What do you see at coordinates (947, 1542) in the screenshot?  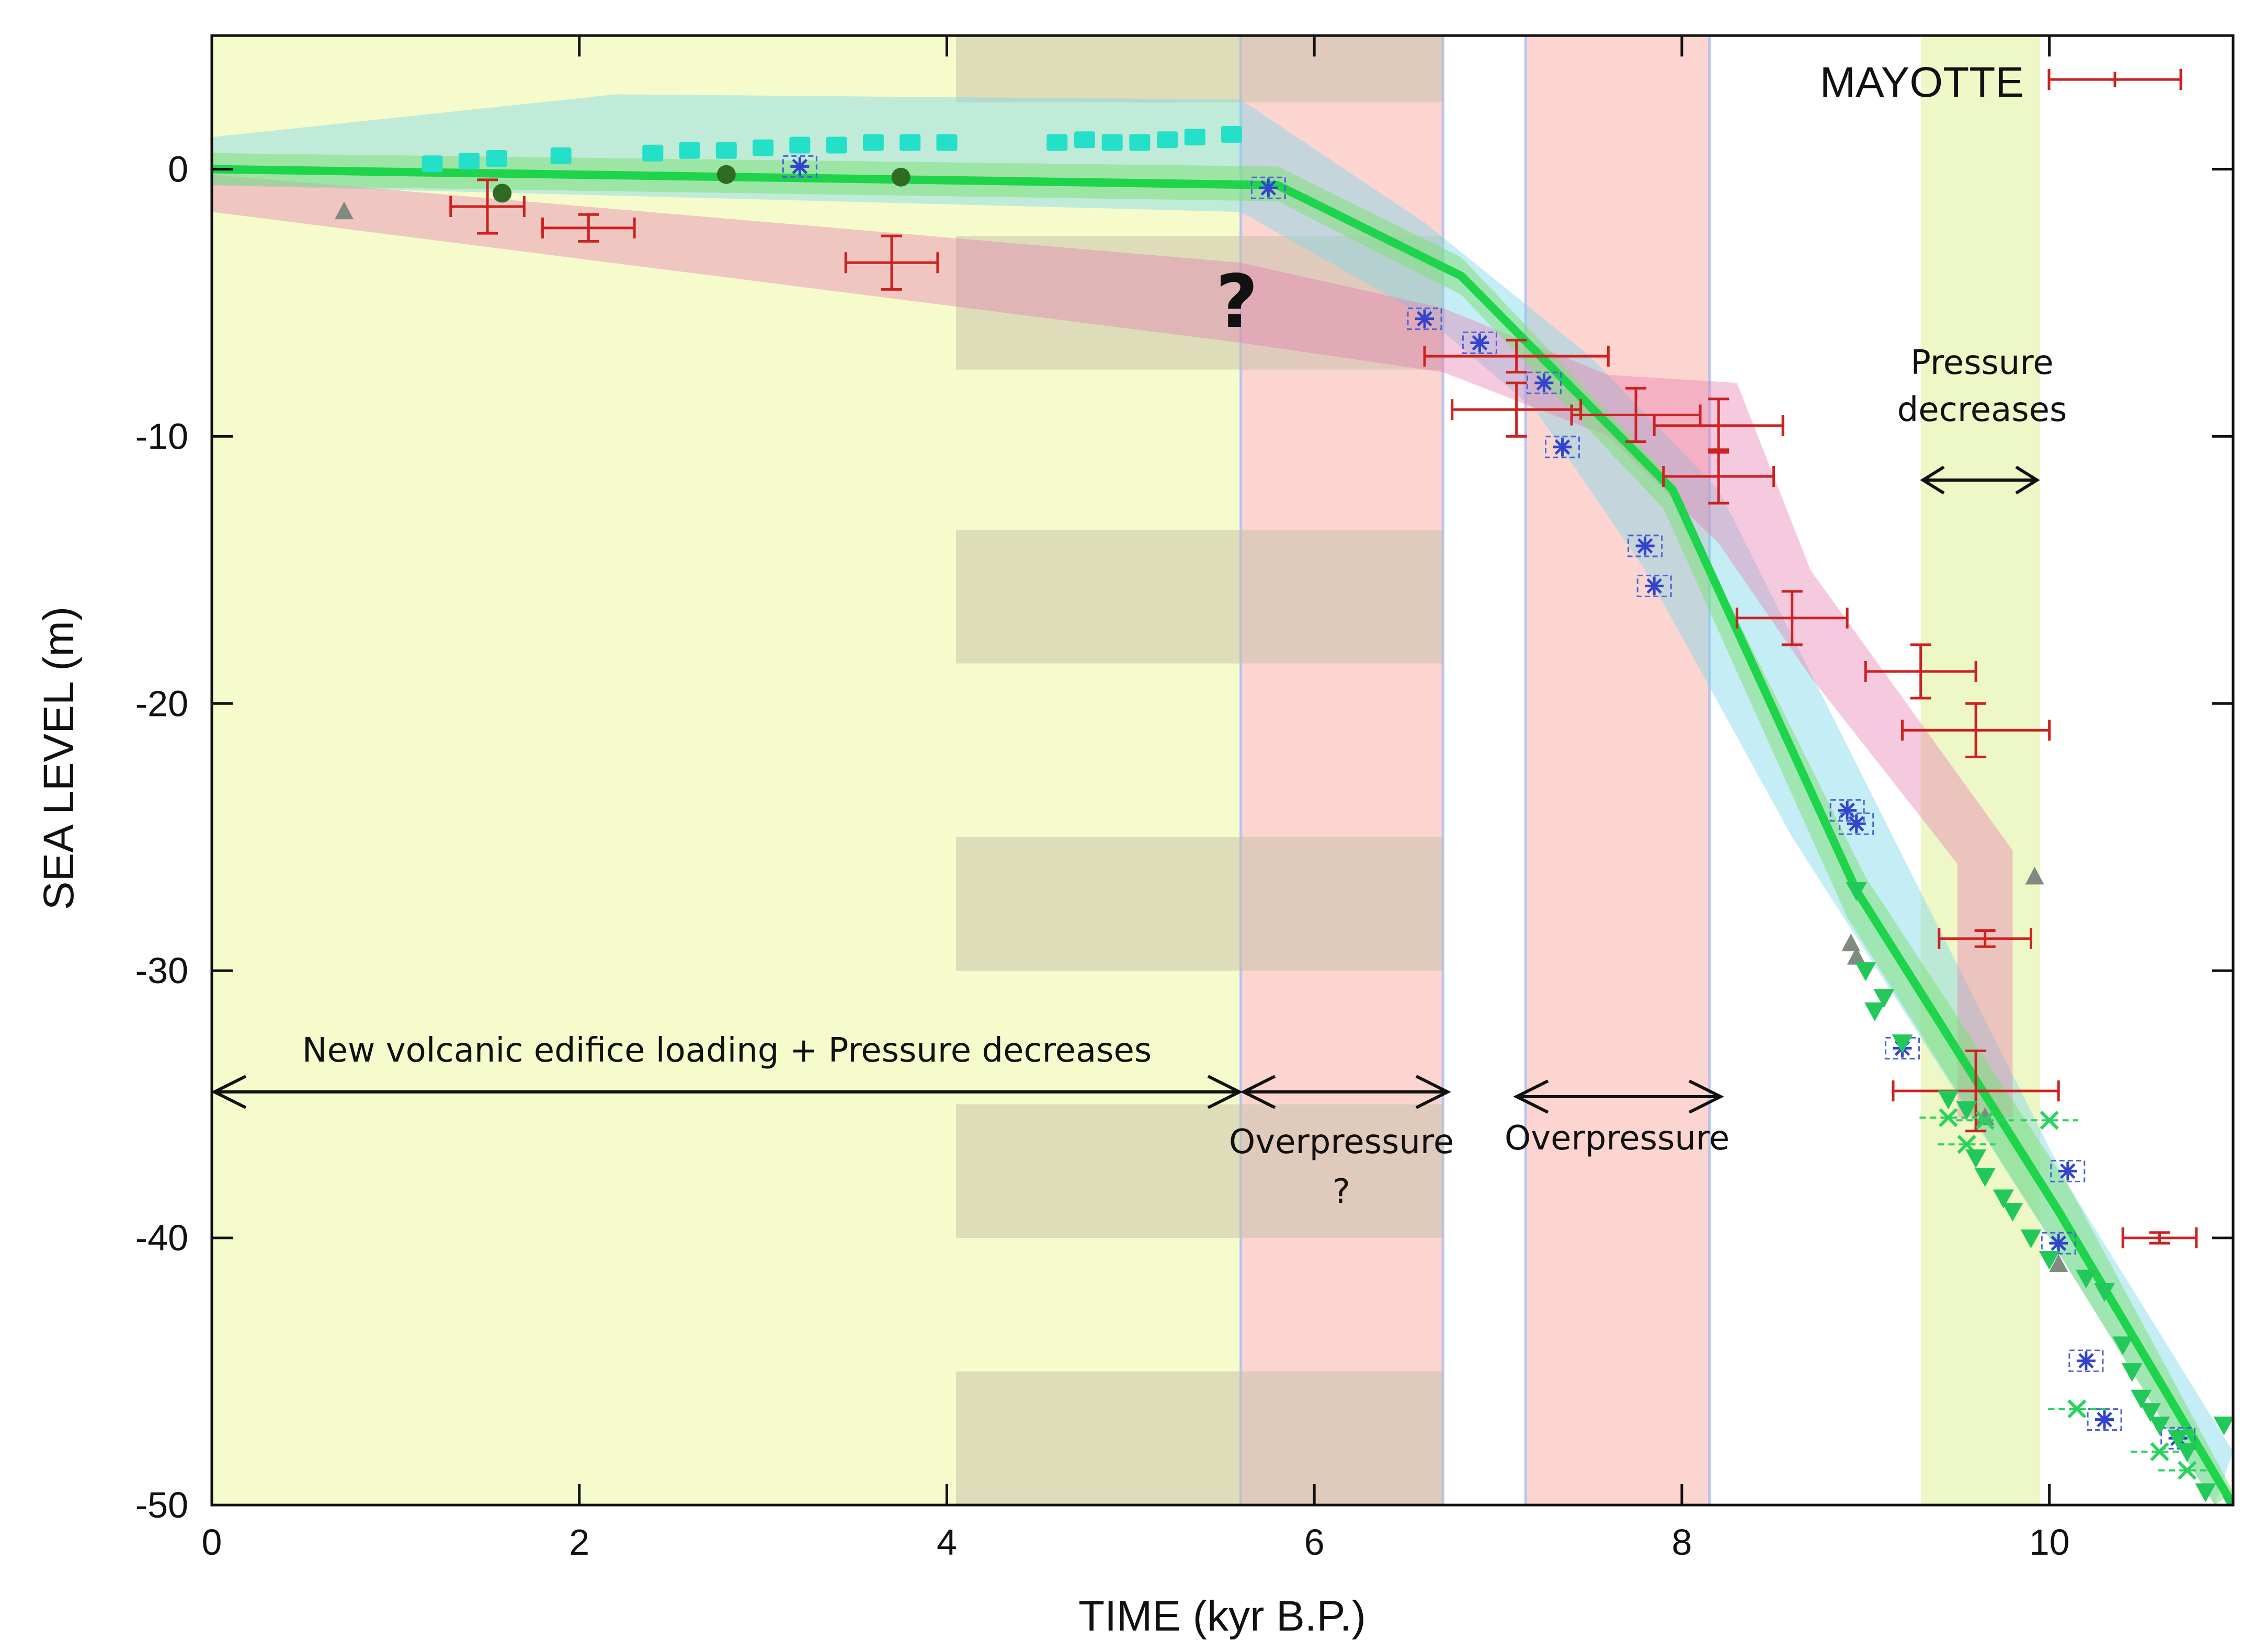 I see `x-tick-label: 4` at bounding box center [947, 1542].